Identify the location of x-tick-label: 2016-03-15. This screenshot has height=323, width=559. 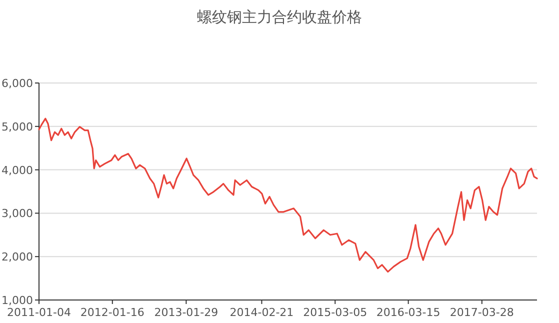
(408, 312).